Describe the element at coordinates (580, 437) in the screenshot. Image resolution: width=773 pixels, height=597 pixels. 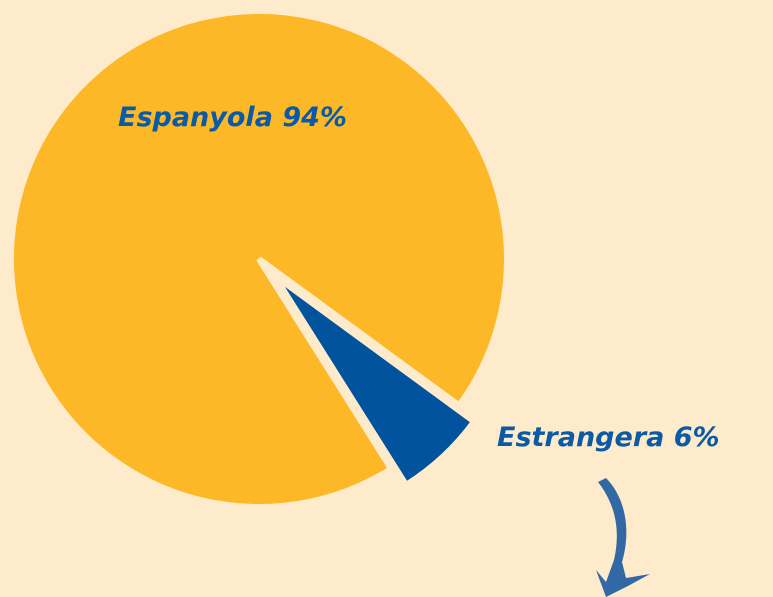
I see `category-label: Estrangera` at that location.